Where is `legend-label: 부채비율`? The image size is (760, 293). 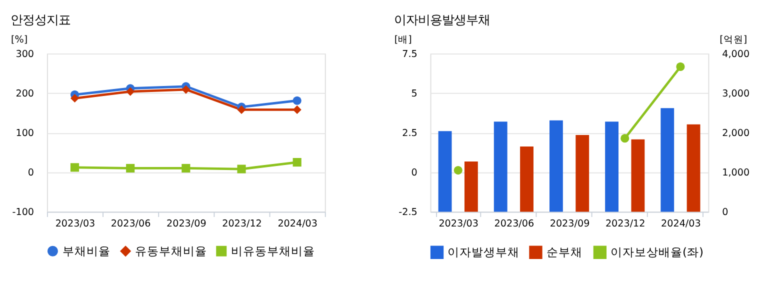 legend-label: 부채비율 is located at coordinates (86, 251).